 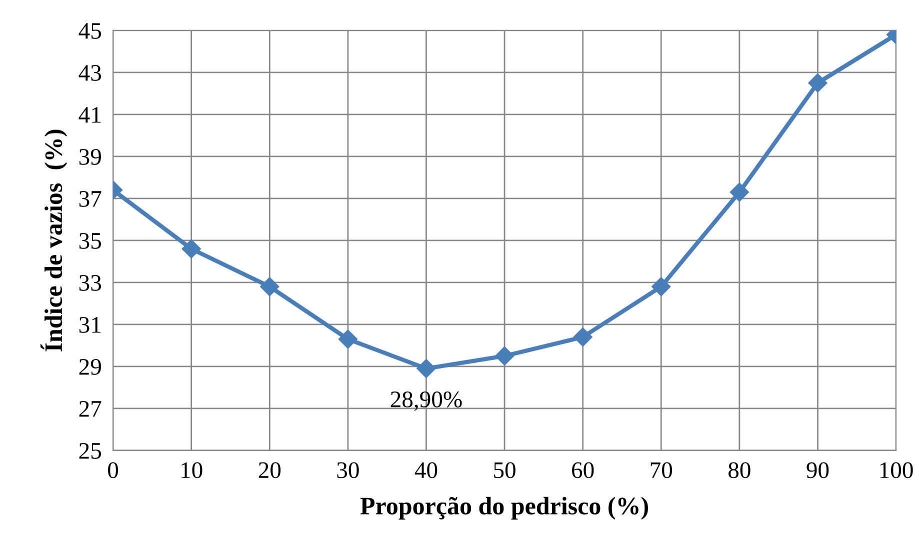 I want to click on x-tick-label: 90, so click(x=817, y=470).